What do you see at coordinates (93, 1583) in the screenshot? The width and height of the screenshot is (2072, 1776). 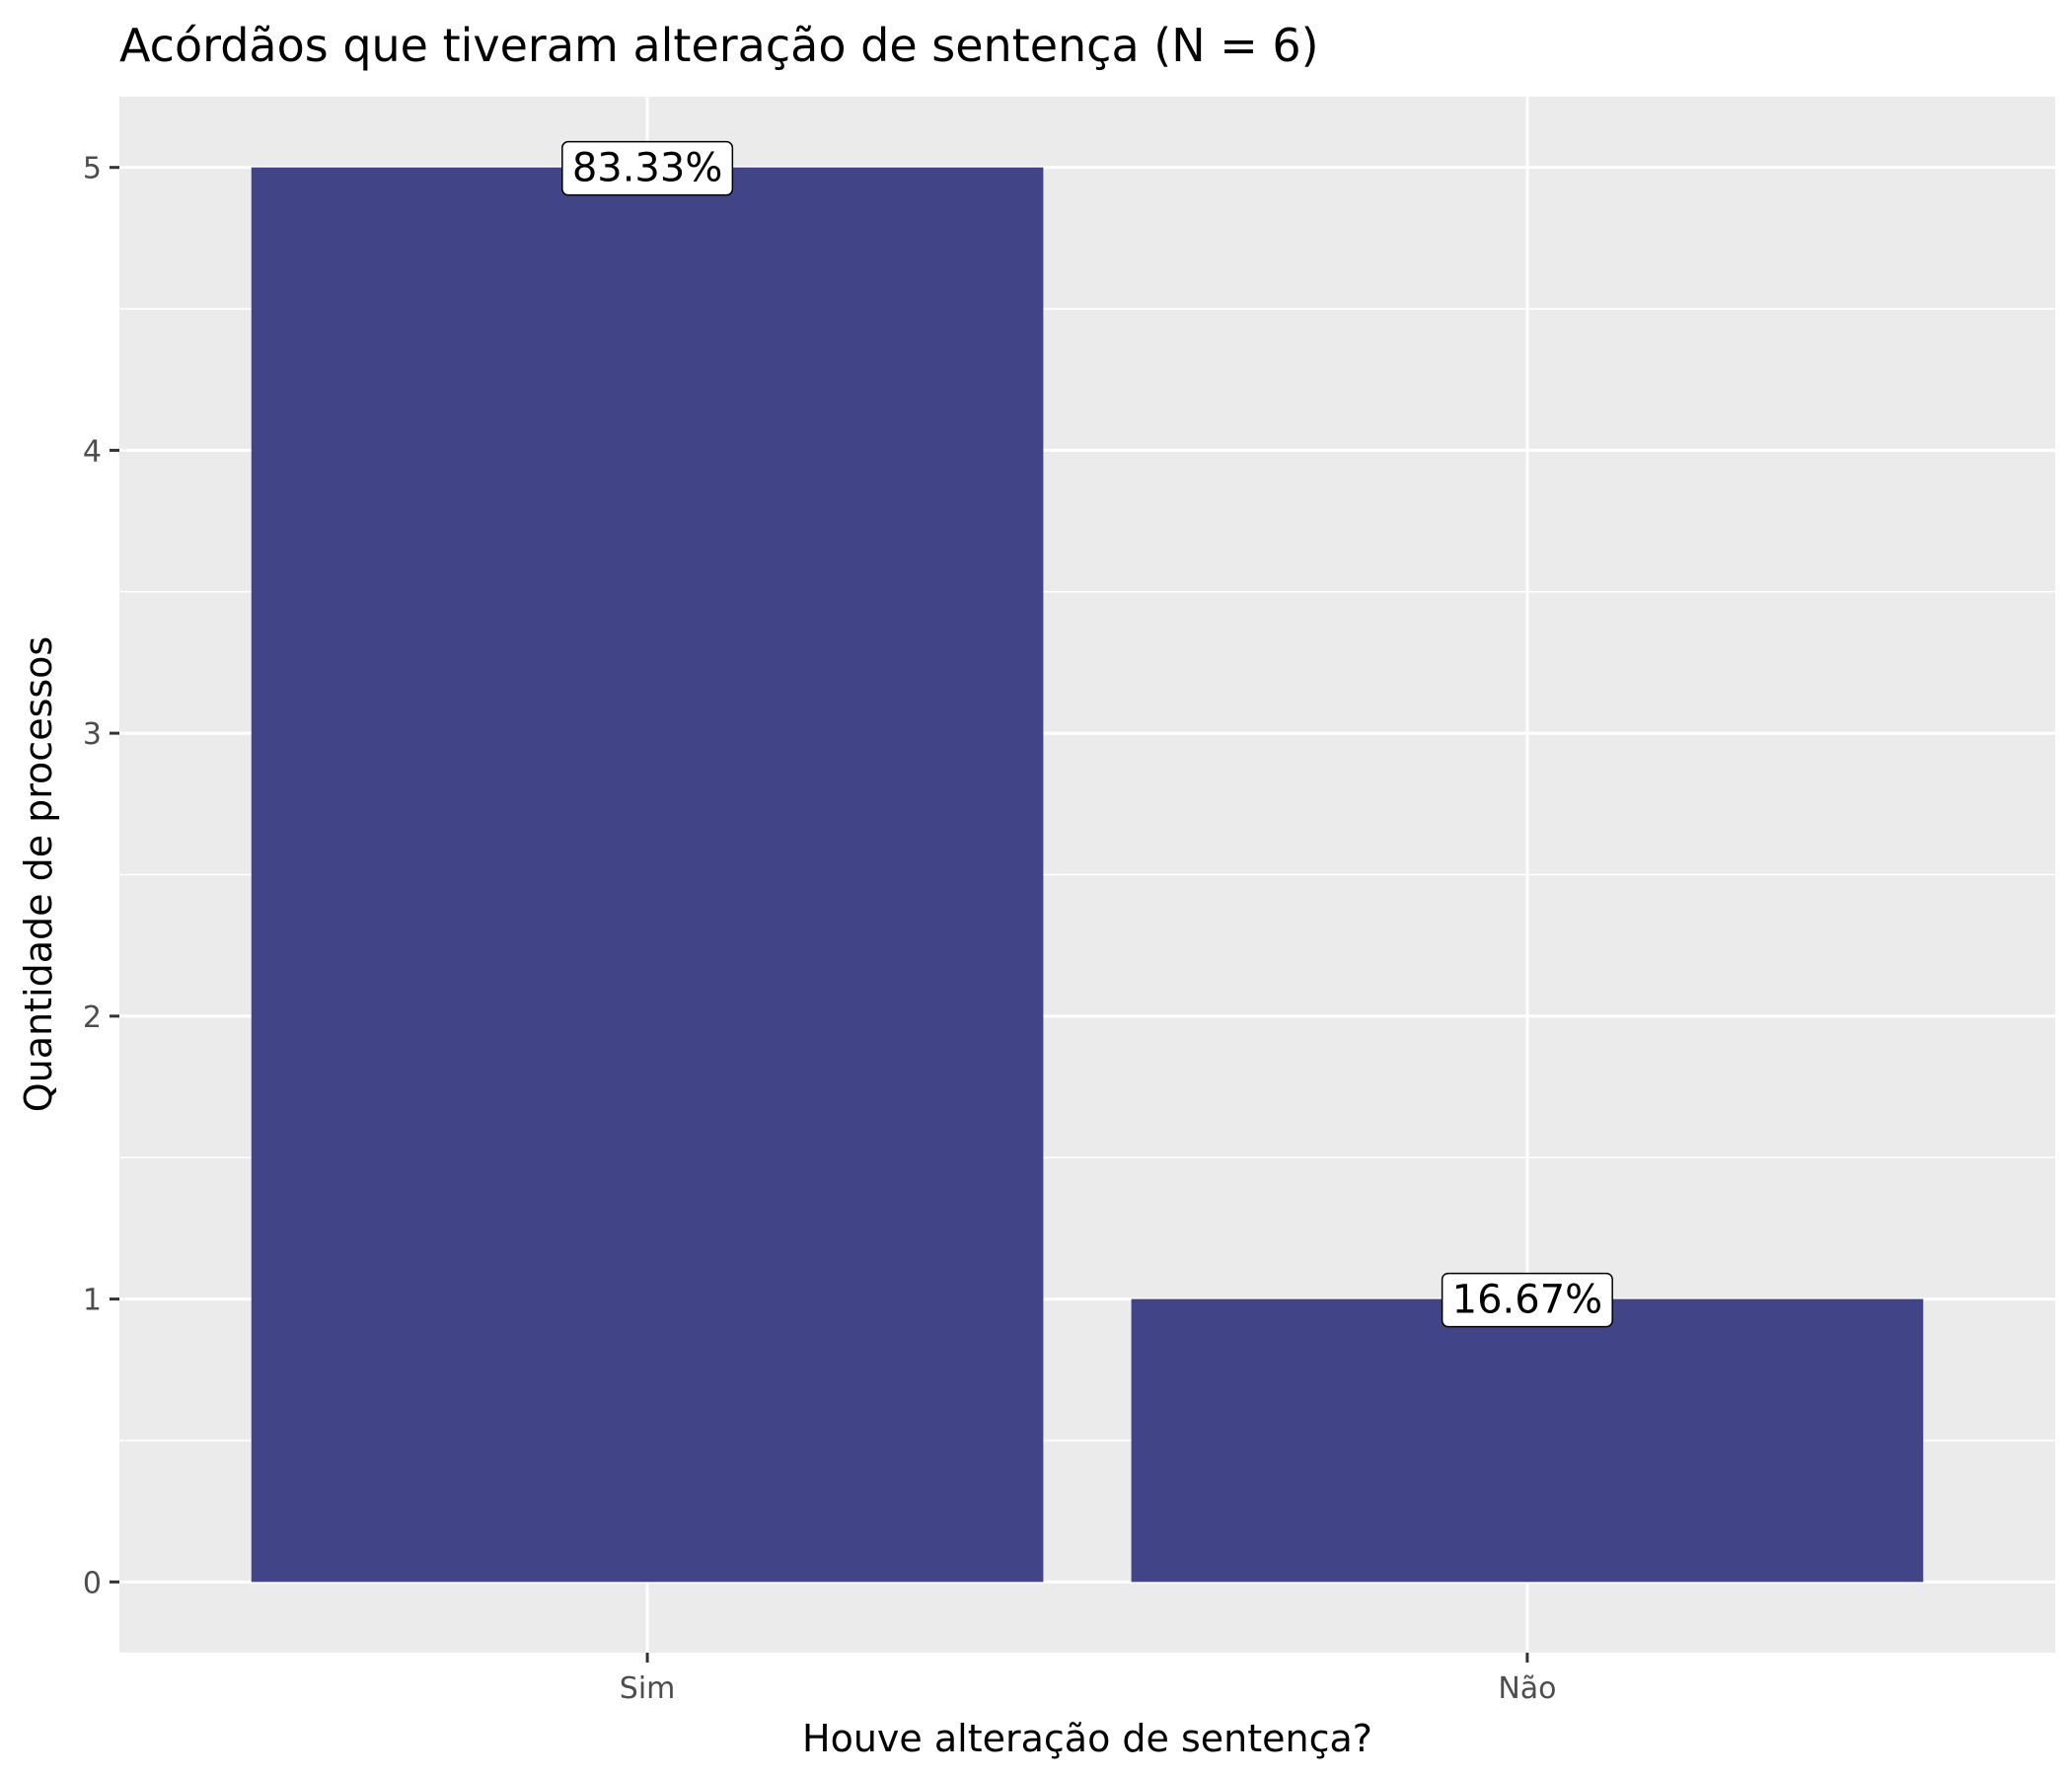 I see `y-tick-label: 0` at bounding box center [93, 1583].